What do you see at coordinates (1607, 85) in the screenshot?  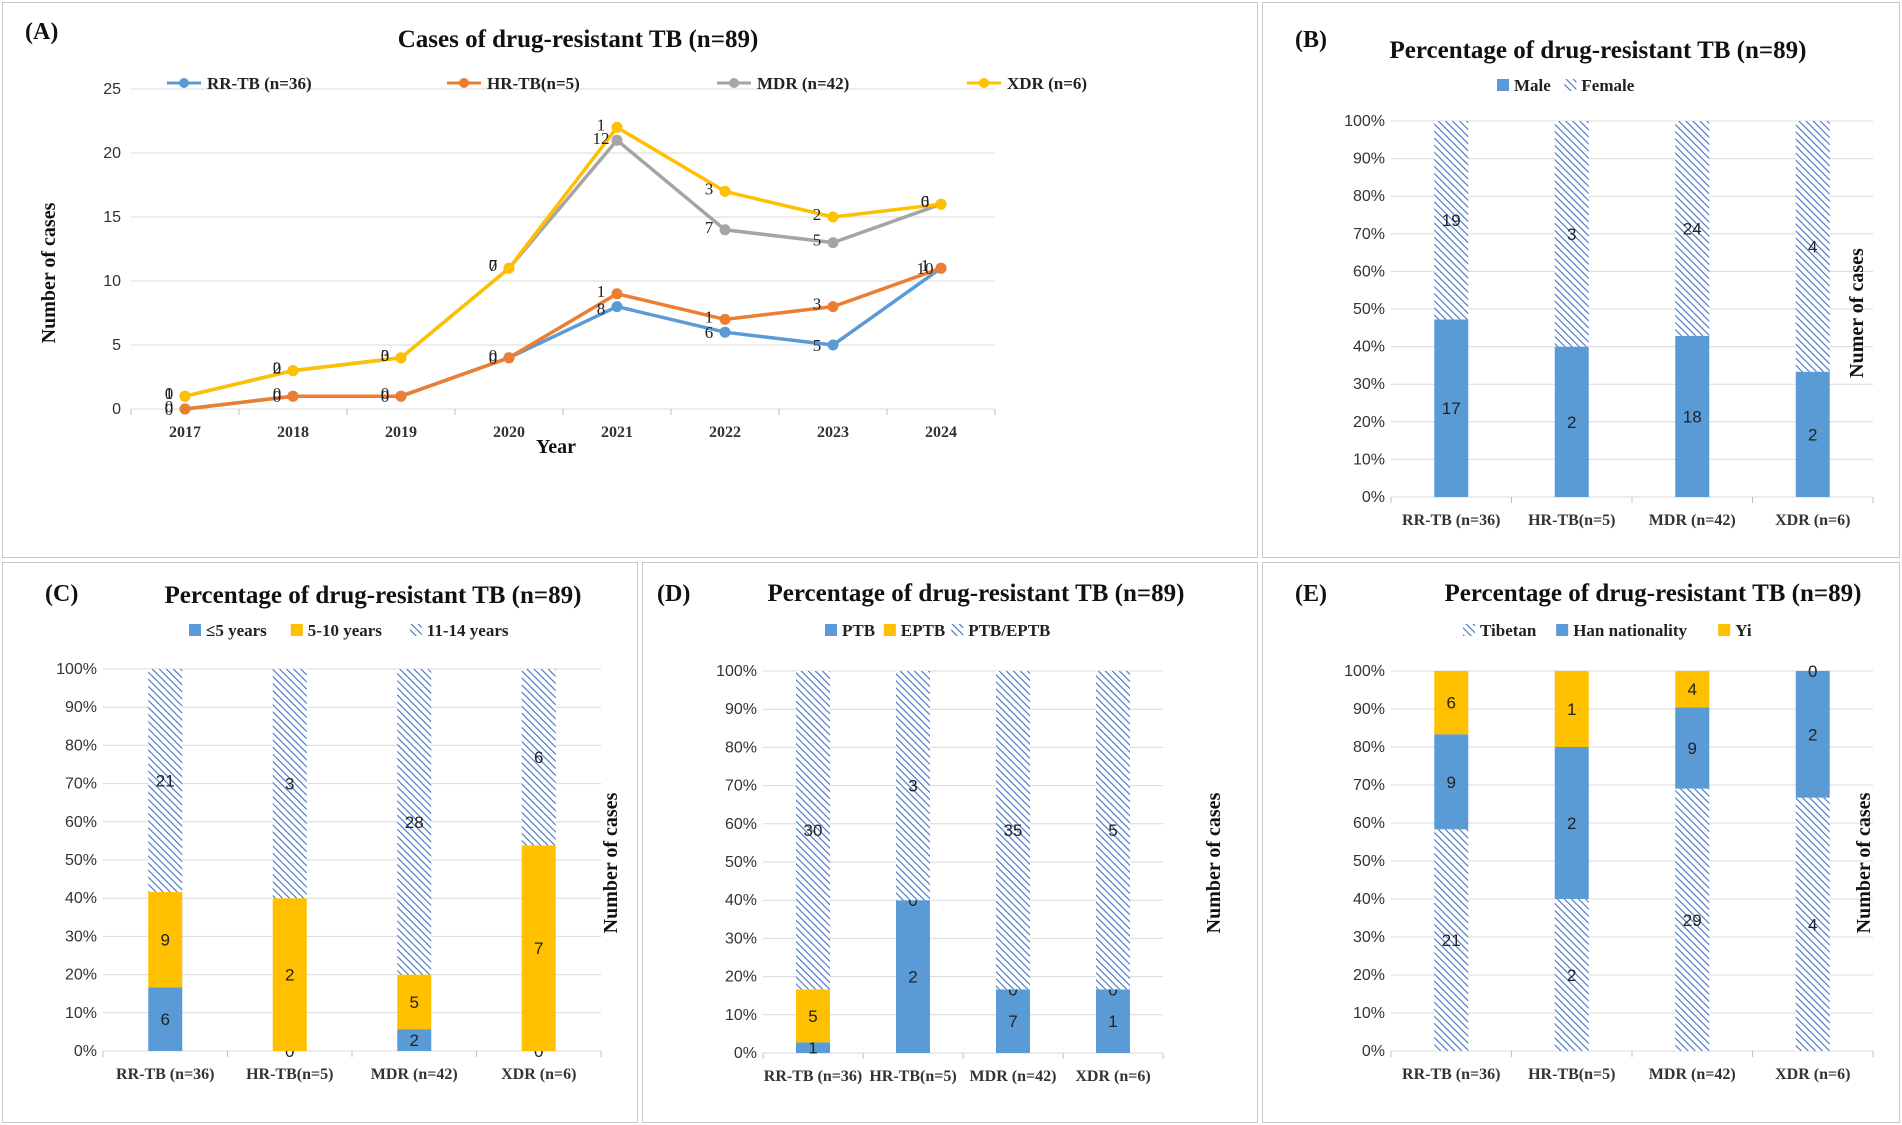 I see `legend-female: Female` at bounding box center [1607, 85].